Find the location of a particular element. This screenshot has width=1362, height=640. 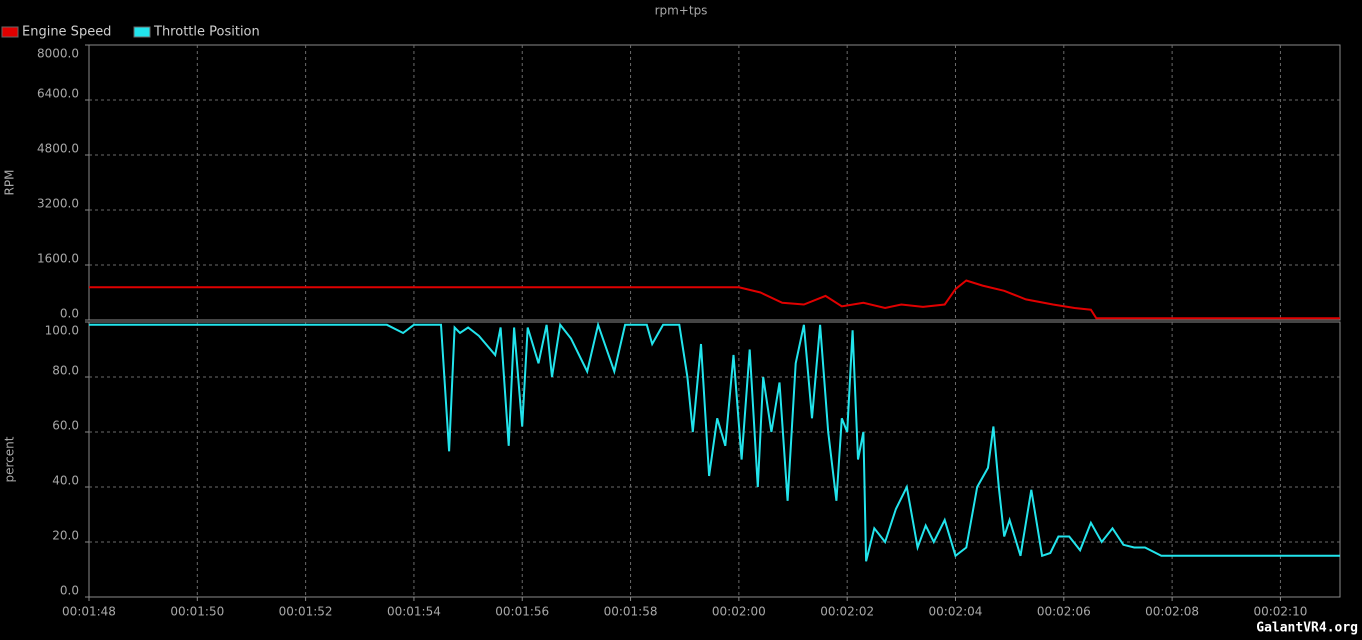

y-axis-label: percent is located at coordinates (10, 459).